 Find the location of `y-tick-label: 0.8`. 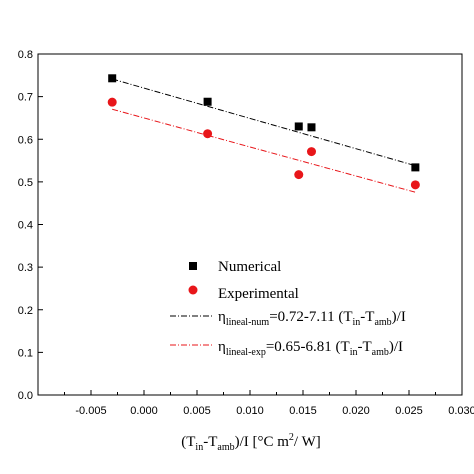

y-tick-label: 0.8 is located at coordinates (25, 55).